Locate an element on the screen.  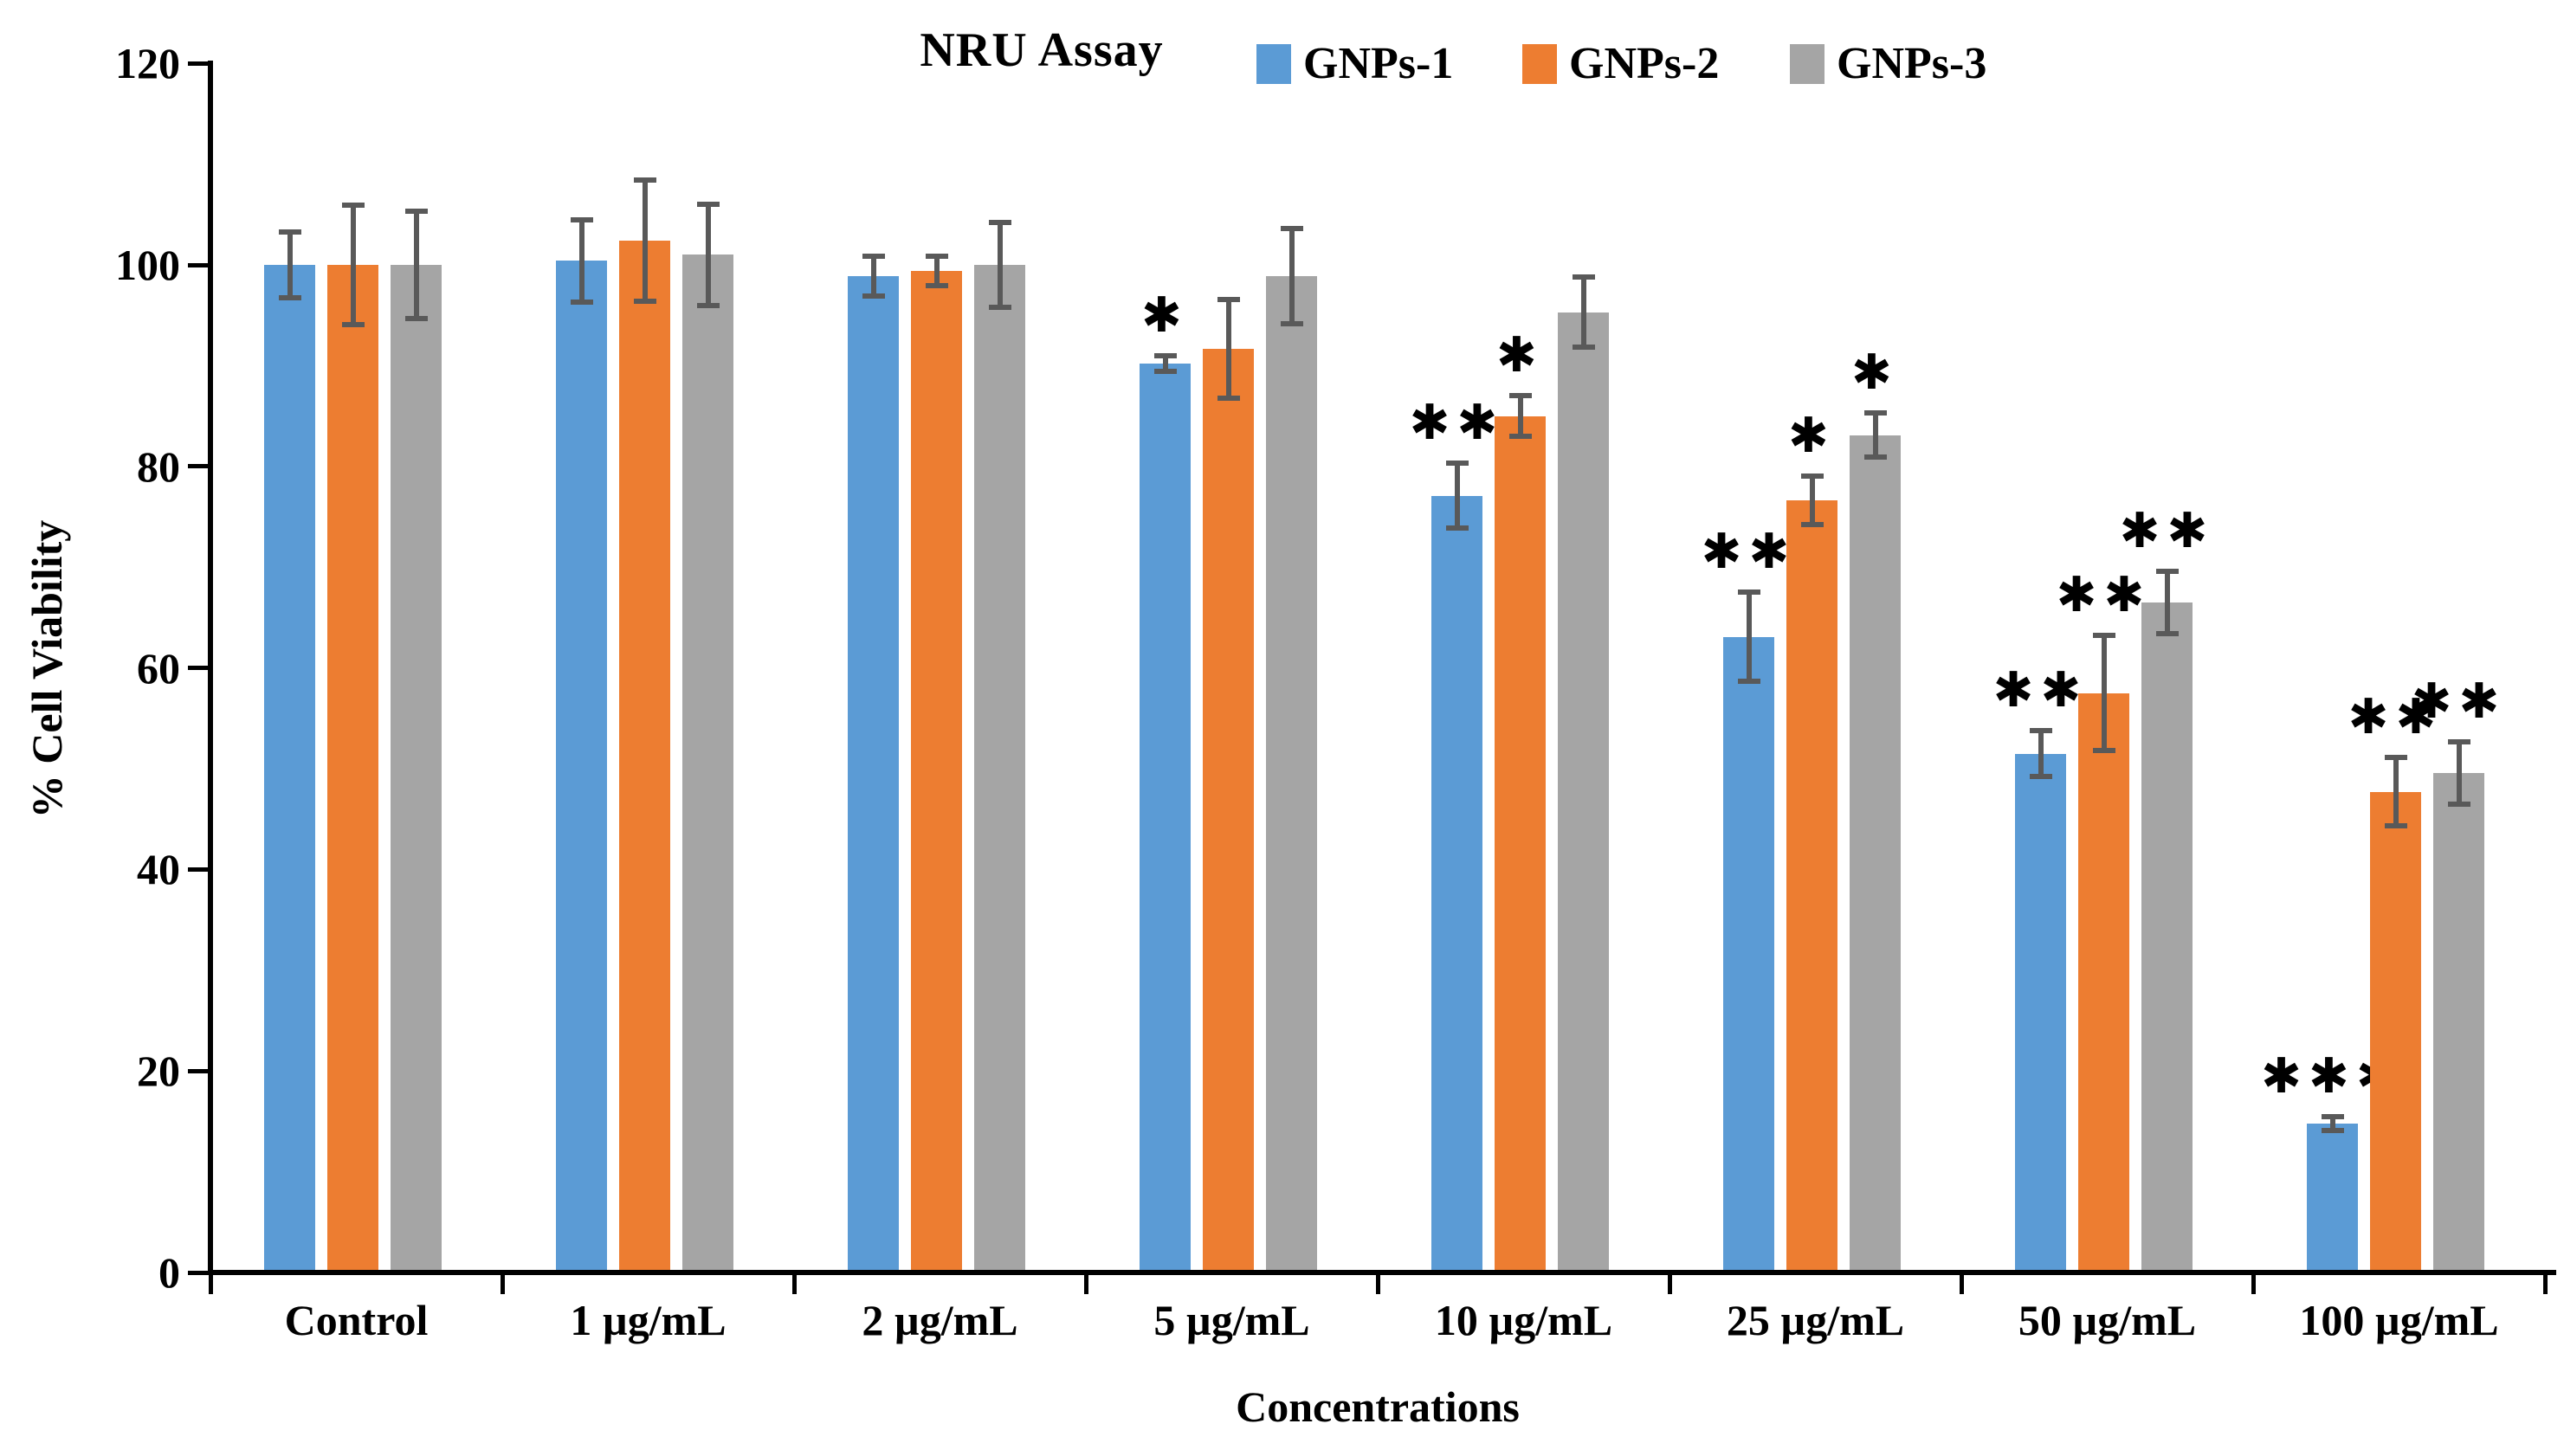
legend-swatch-gnps-2-icon is located at coordinates (1539, 63).